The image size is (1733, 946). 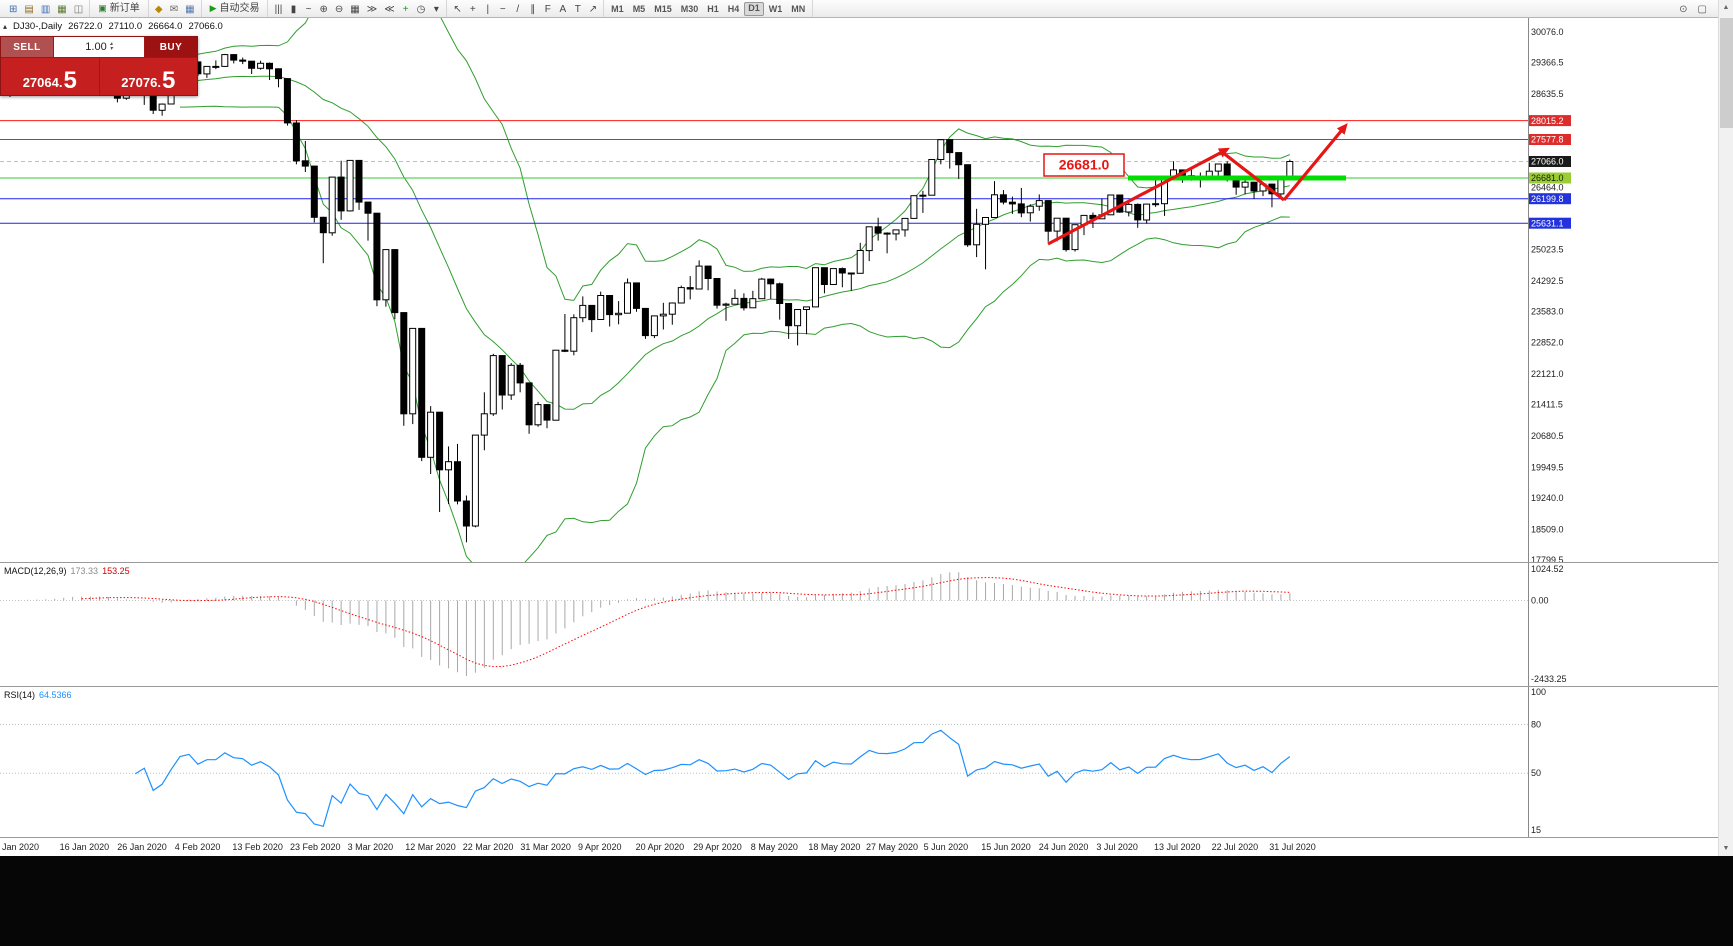 I want to click on bottom-bar, so click(x=866, y=901).